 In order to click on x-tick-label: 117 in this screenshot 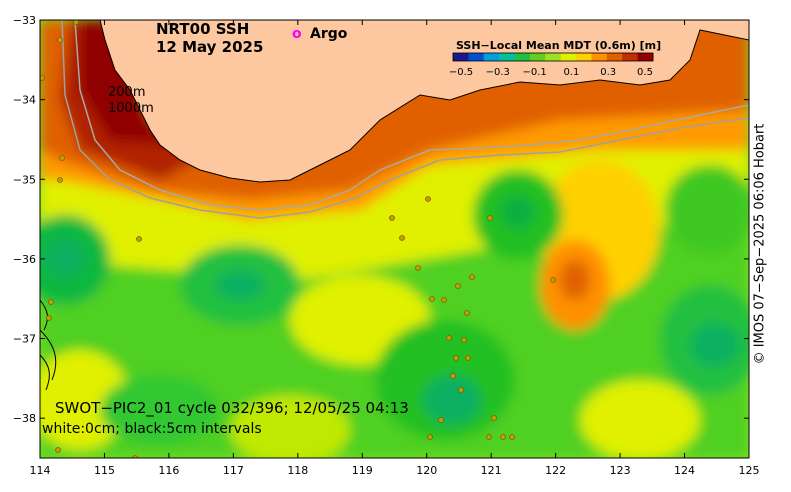, I will do `click(233, 470)`.